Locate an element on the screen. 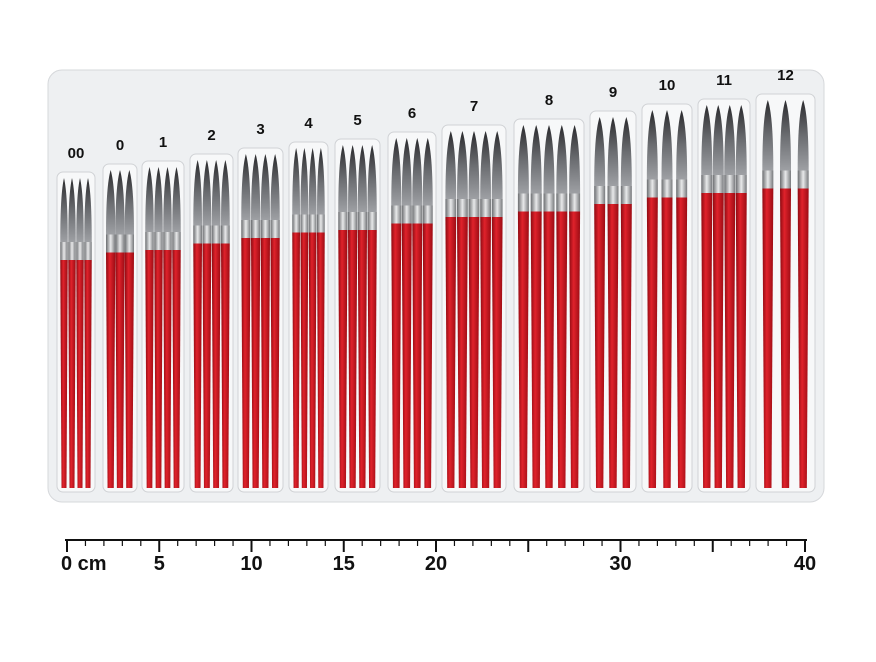 The width and height of the screenshot is (876, 662). size-label: 1 is located at coordinates (163, 142).